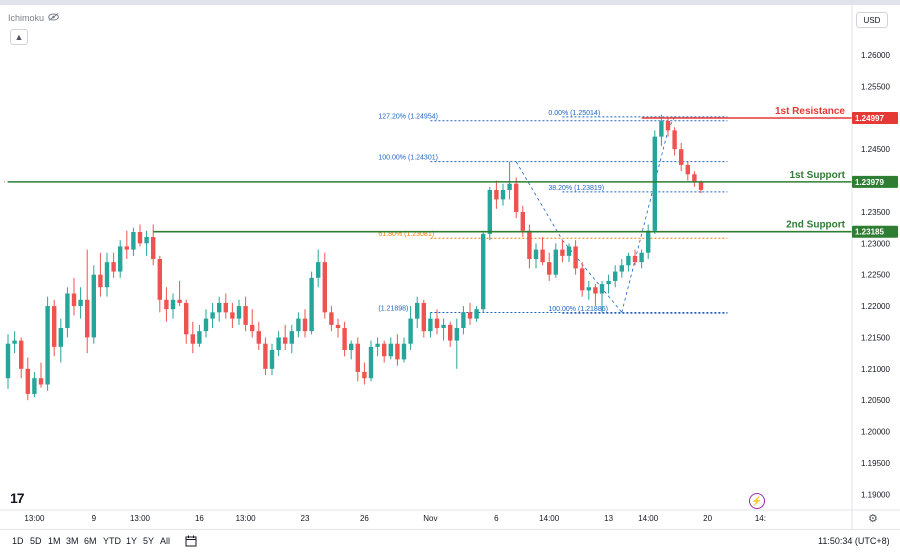  What do you see at coordinates (36, 541) in the screenshot?
I see `range-button-5d: 5D` at bounding box center [36, 541].